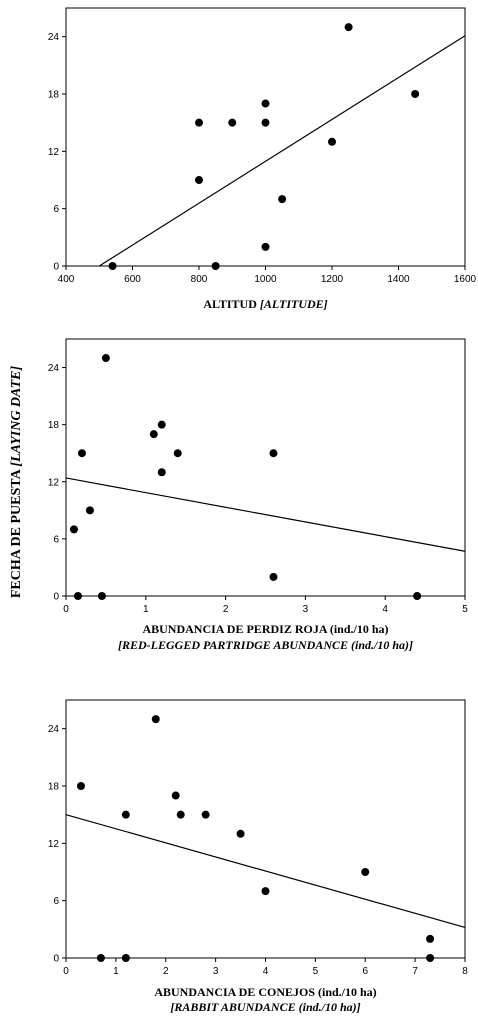 The height and width of the screenshot is (1018, 478). I want to click on y-axis-label: FECHA DE PUESTA [LAYING DATE], so click(16, 481).